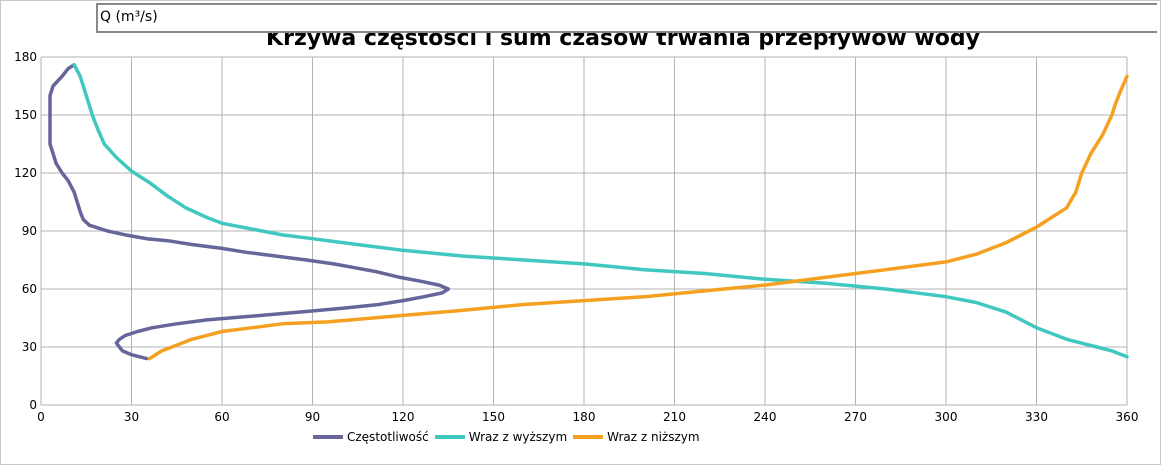 The height and width of the screenshot is (465, 1161). Describe the element at coordinates (518, 437) in the screenshot. I see `legend-label-wraz-z-wyzszym: Wraz z wyższym` at that location.